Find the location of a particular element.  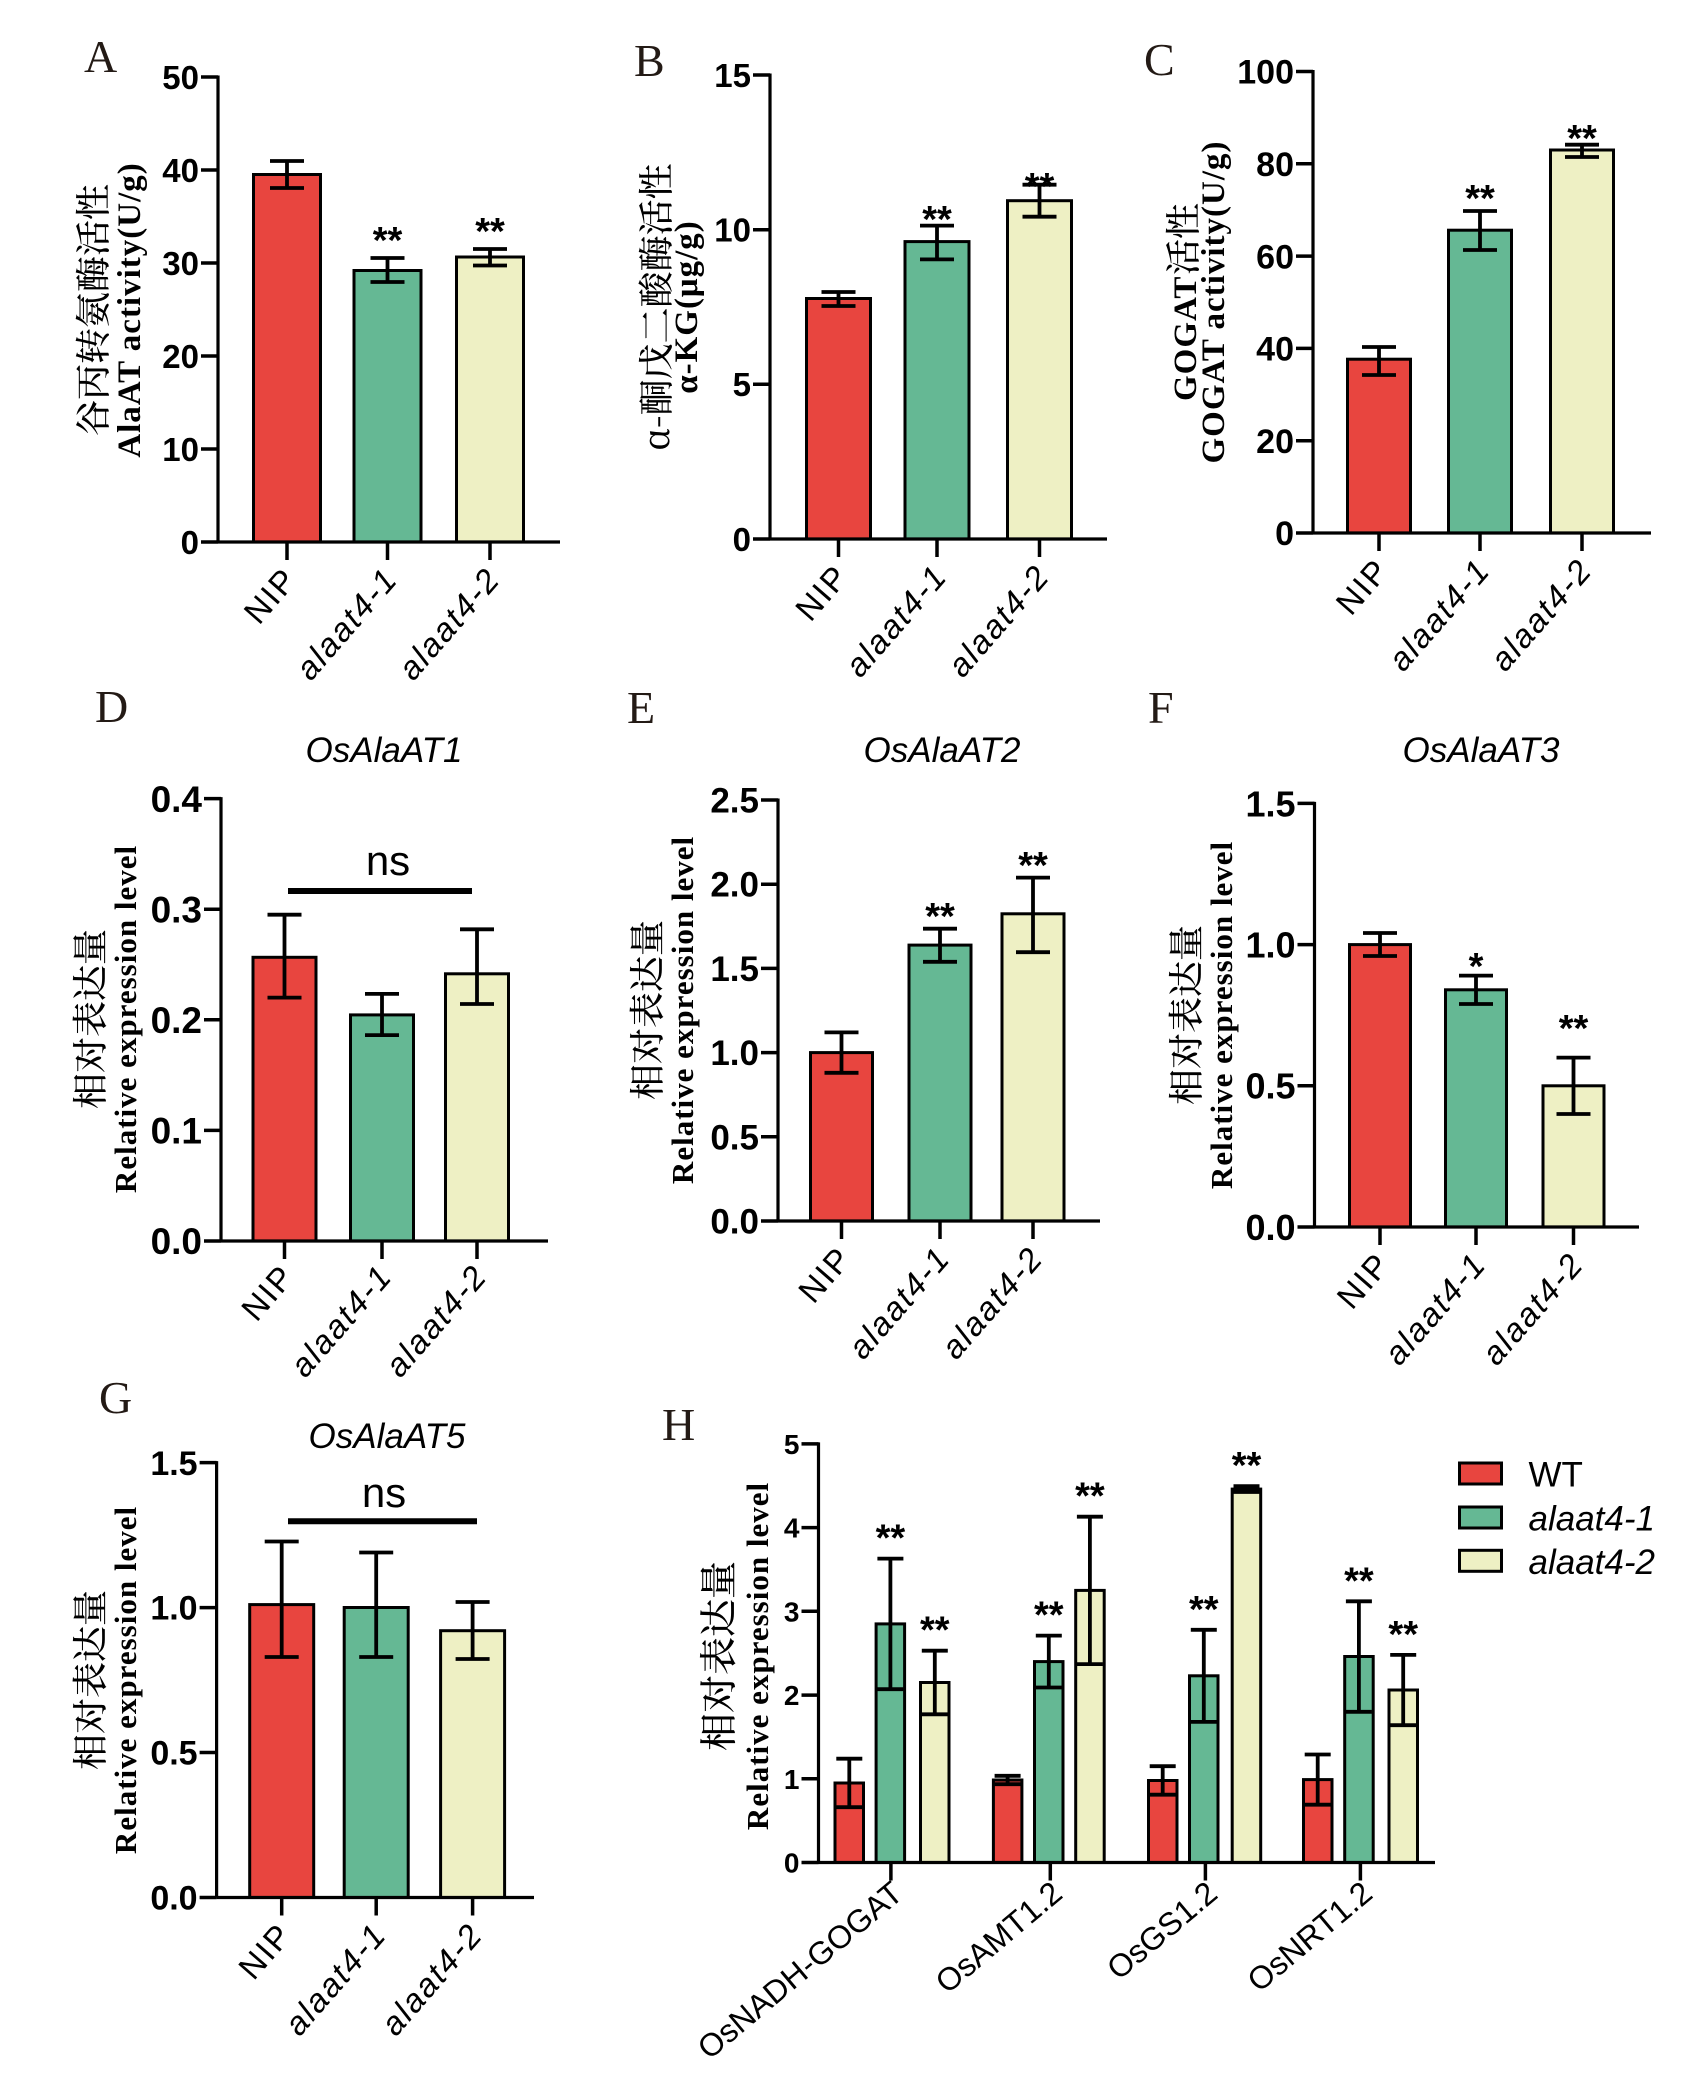

svg-text: α-KG(μg/g) is located at coordinates (687, 307).